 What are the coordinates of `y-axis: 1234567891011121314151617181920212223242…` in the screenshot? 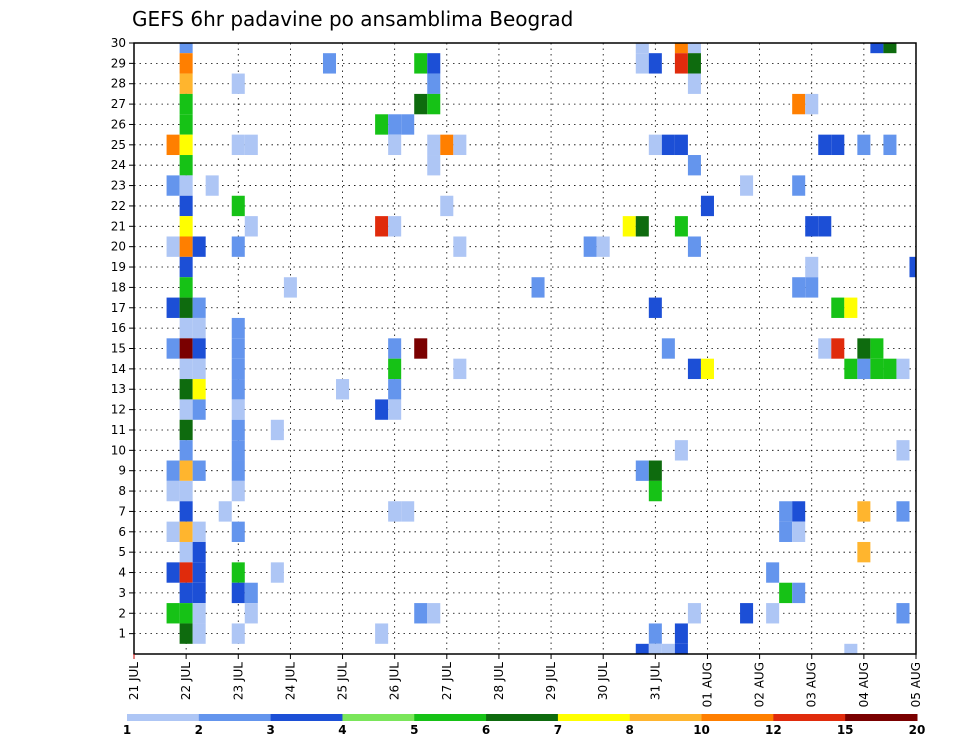 It's located at (122, 338).